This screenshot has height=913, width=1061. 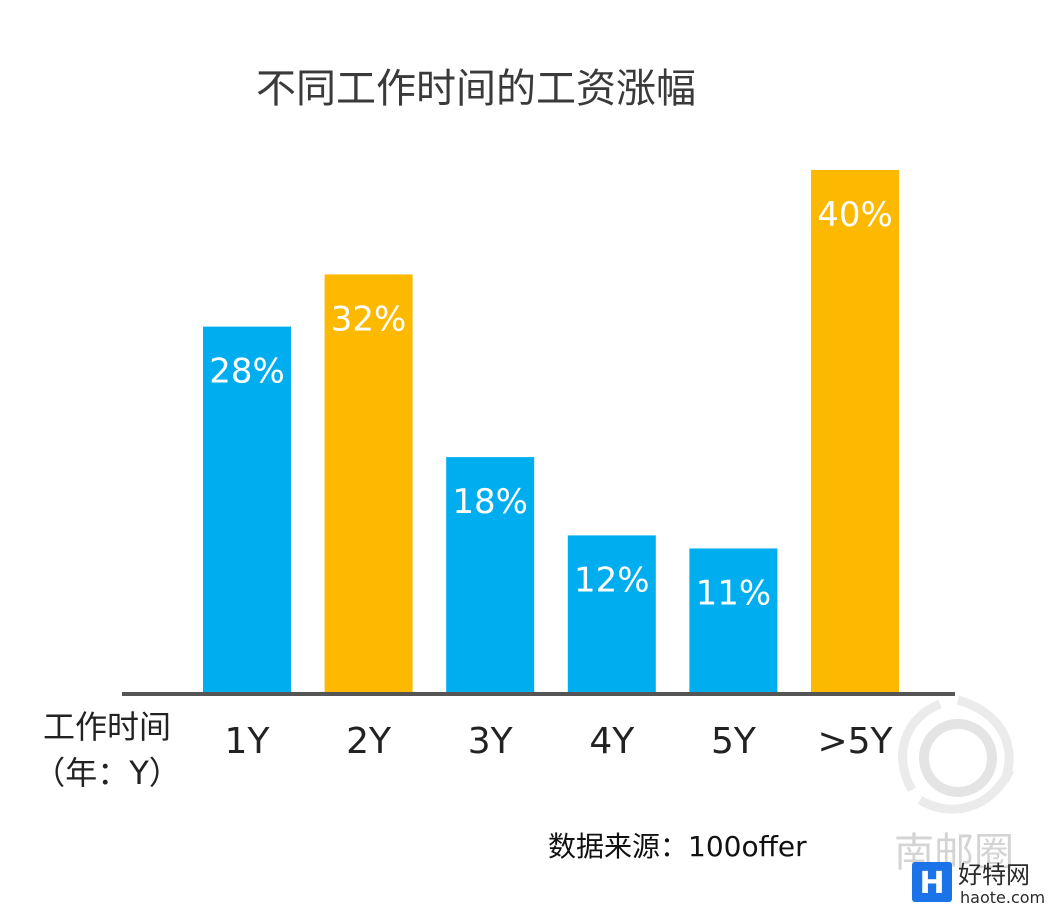 What do you see at coordinates (369, 741) in the screenshot?
I see `x-tick-label: 2Y` at bounding box center [369, 741].